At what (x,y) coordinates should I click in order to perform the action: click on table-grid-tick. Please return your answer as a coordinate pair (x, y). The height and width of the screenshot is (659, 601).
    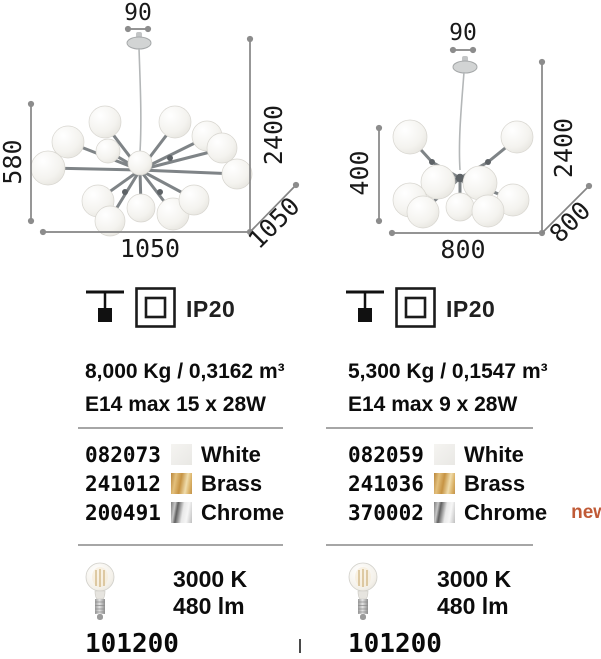
    Looking at the image, I should click on (300, 646).